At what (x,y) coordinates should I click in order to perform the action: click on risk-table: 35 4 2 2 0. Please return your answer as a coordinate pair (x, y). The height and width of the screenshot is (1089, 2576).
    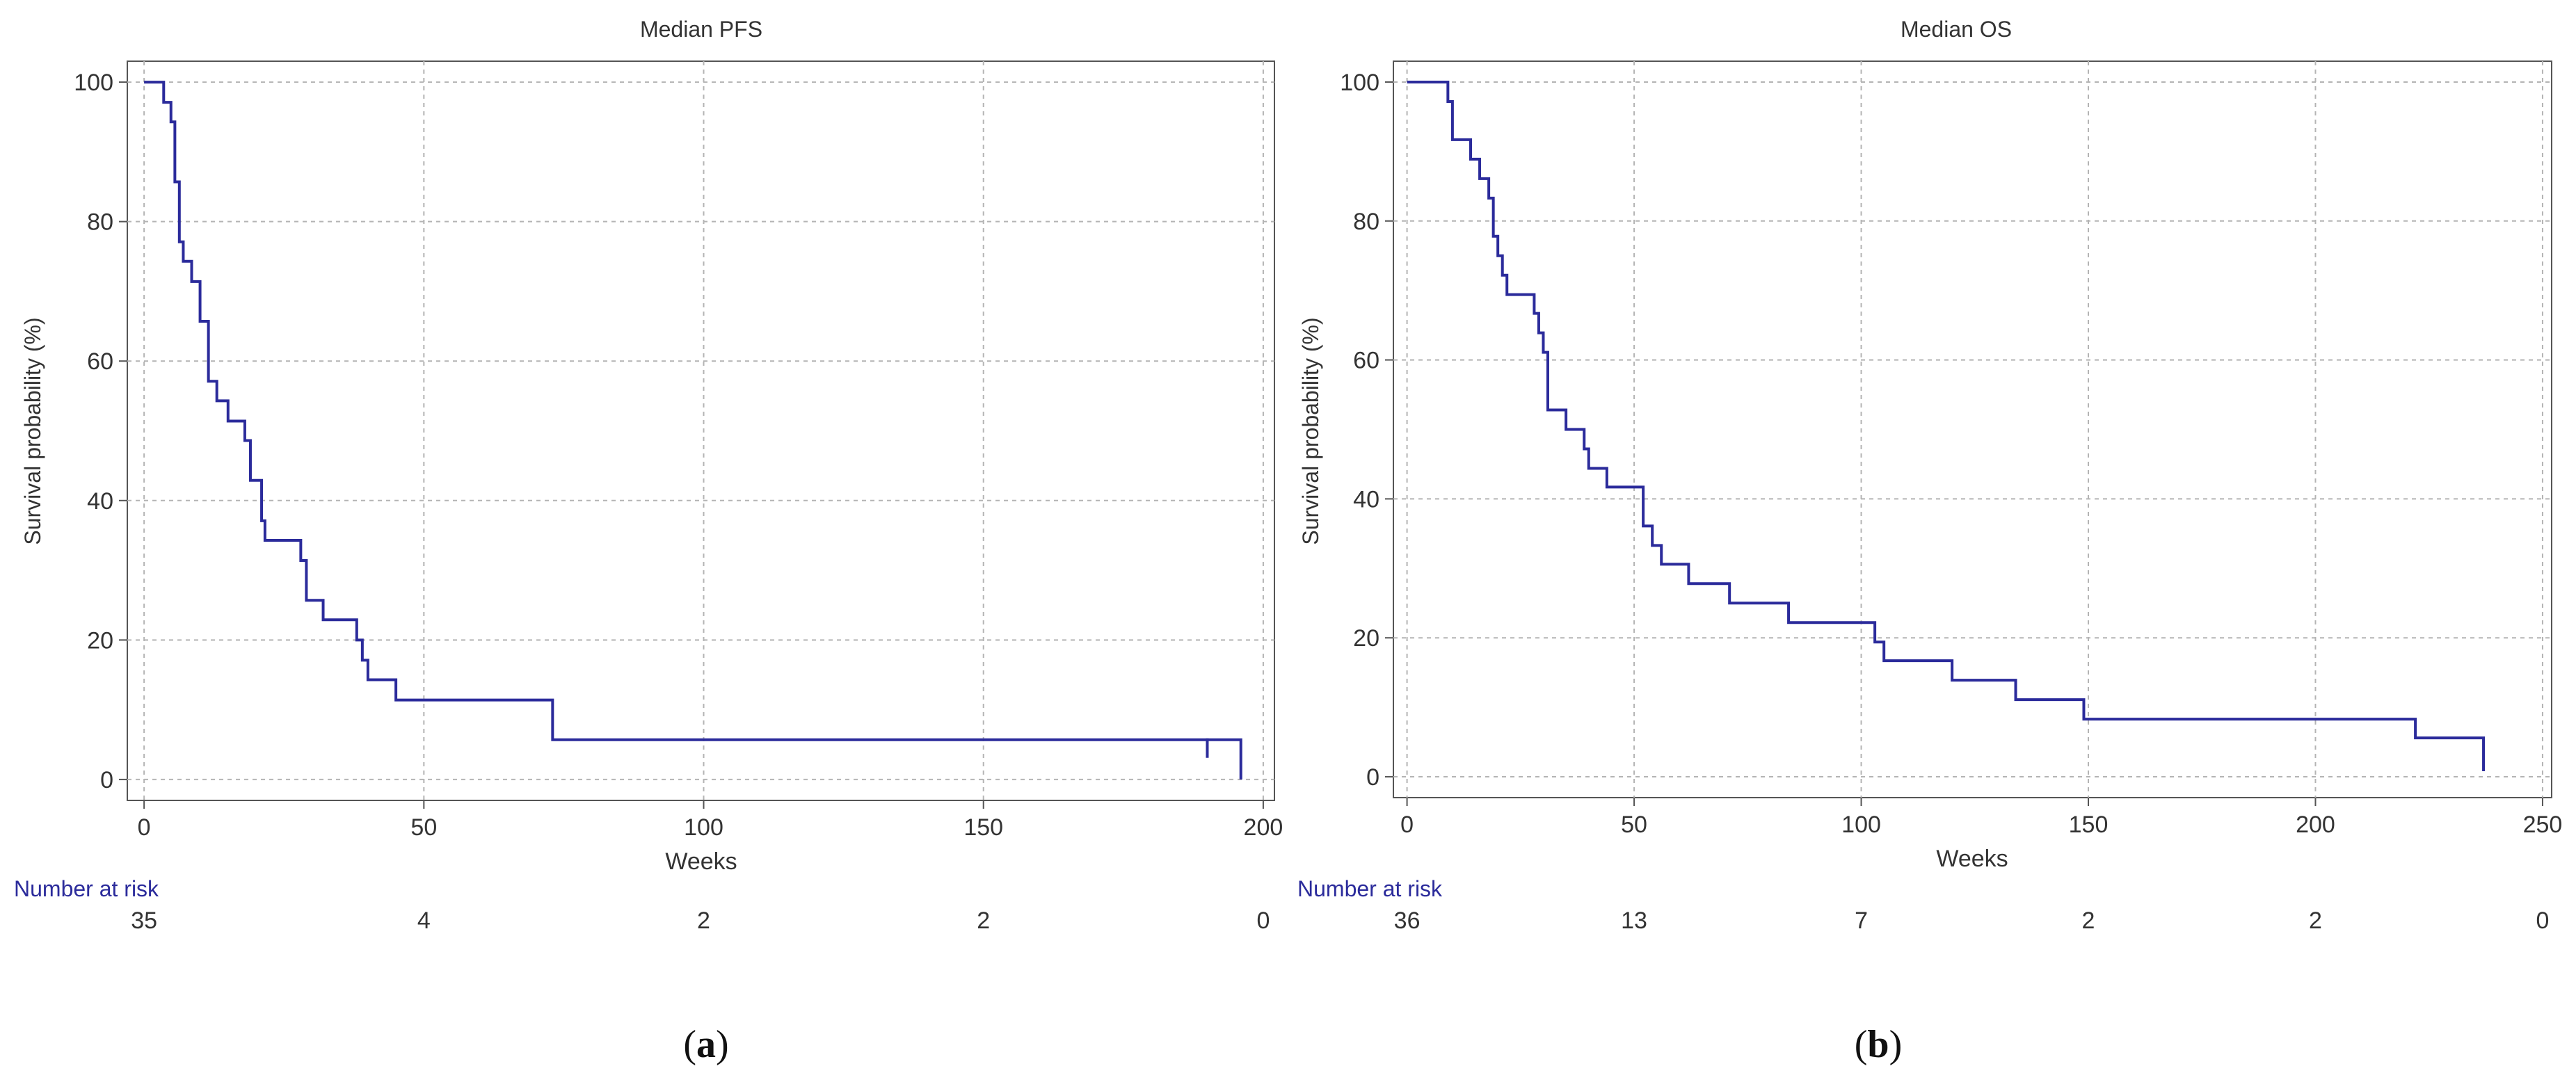
    Looking at the image, I should click on (700, 921).